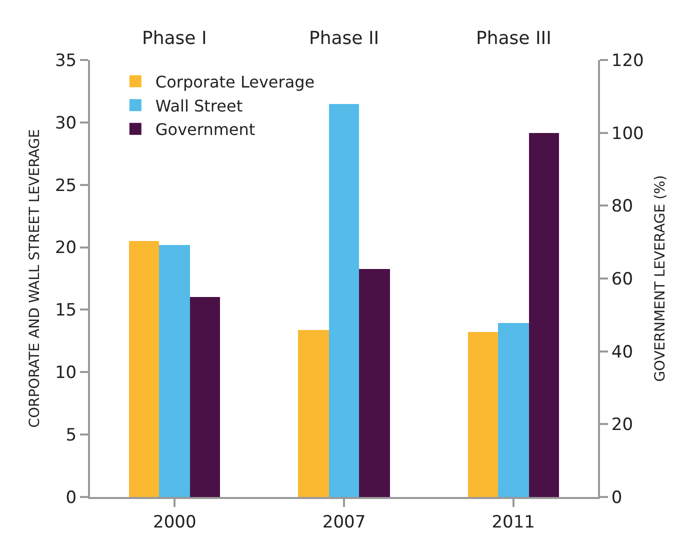  Describe the element at coordinates (71, 498) in the screenshot. I see `y-tick-label: 0` at that location.